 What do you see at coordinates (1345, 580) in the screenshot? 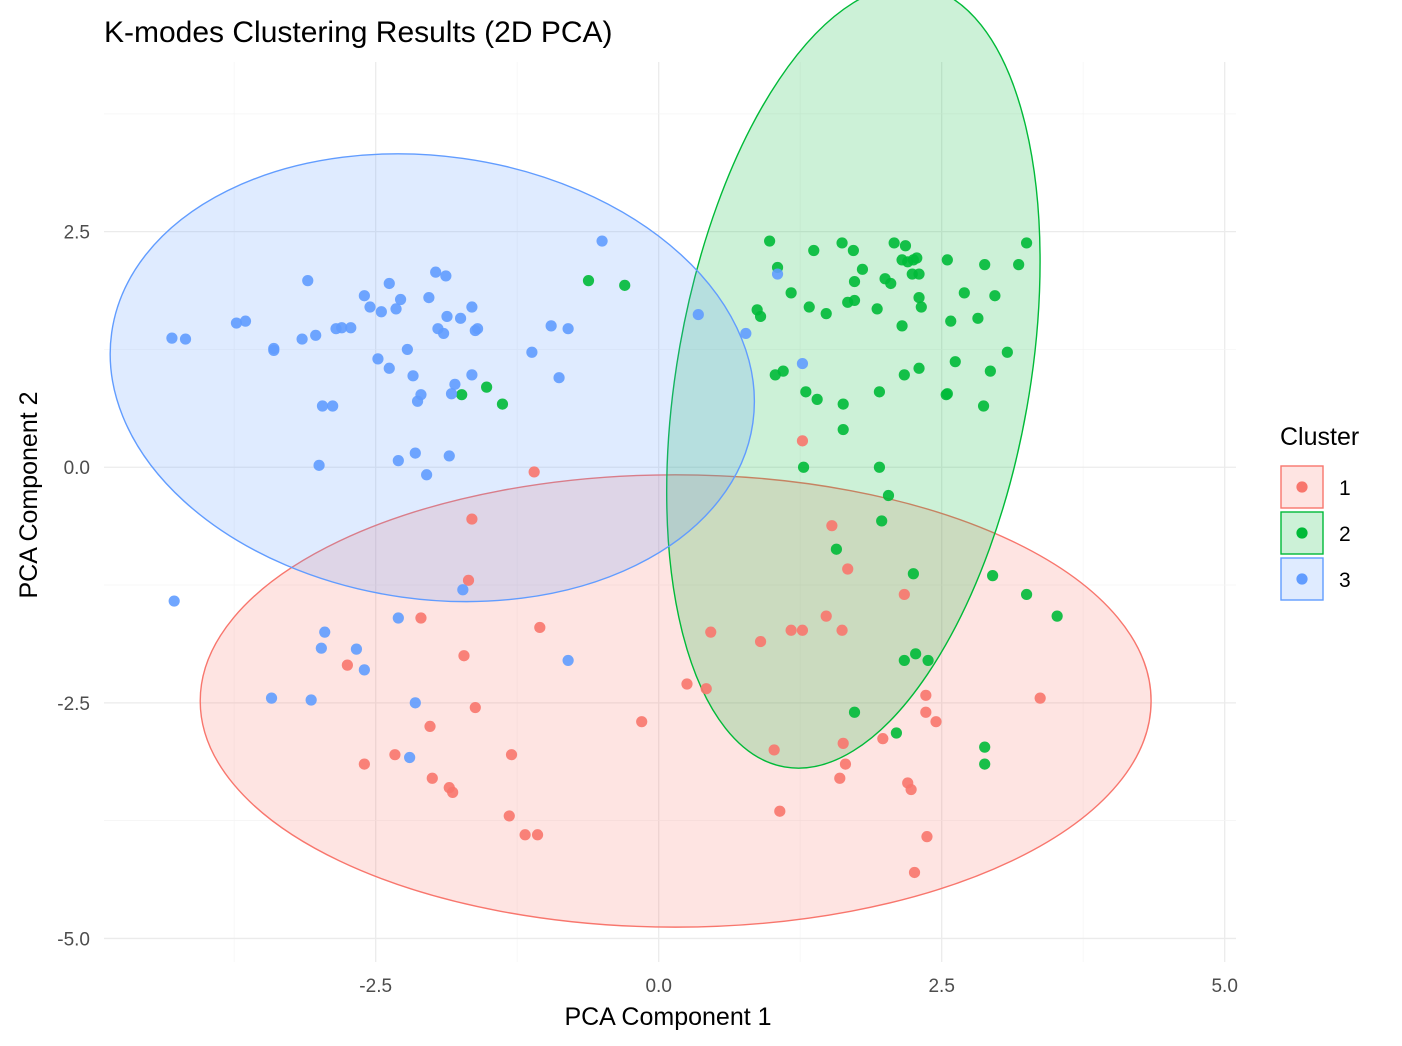
I see `legend-label-3: 3` at bounding box center [1345, 580].